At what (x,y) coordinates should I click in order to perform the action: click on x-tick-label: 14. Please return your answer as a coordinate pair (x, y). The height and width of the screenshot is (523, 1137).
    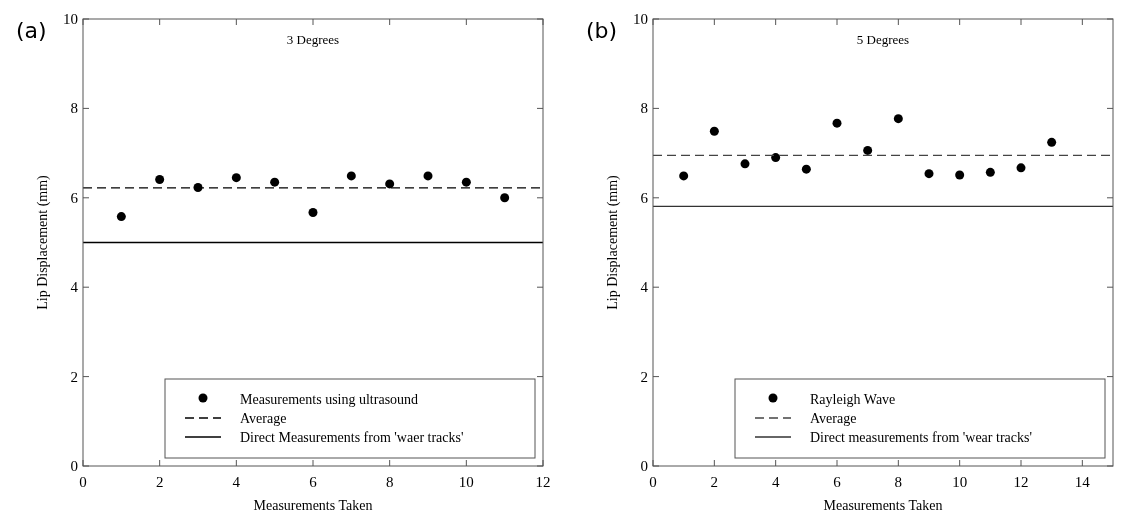
    Looking at the image, I should click on (1082, 482).